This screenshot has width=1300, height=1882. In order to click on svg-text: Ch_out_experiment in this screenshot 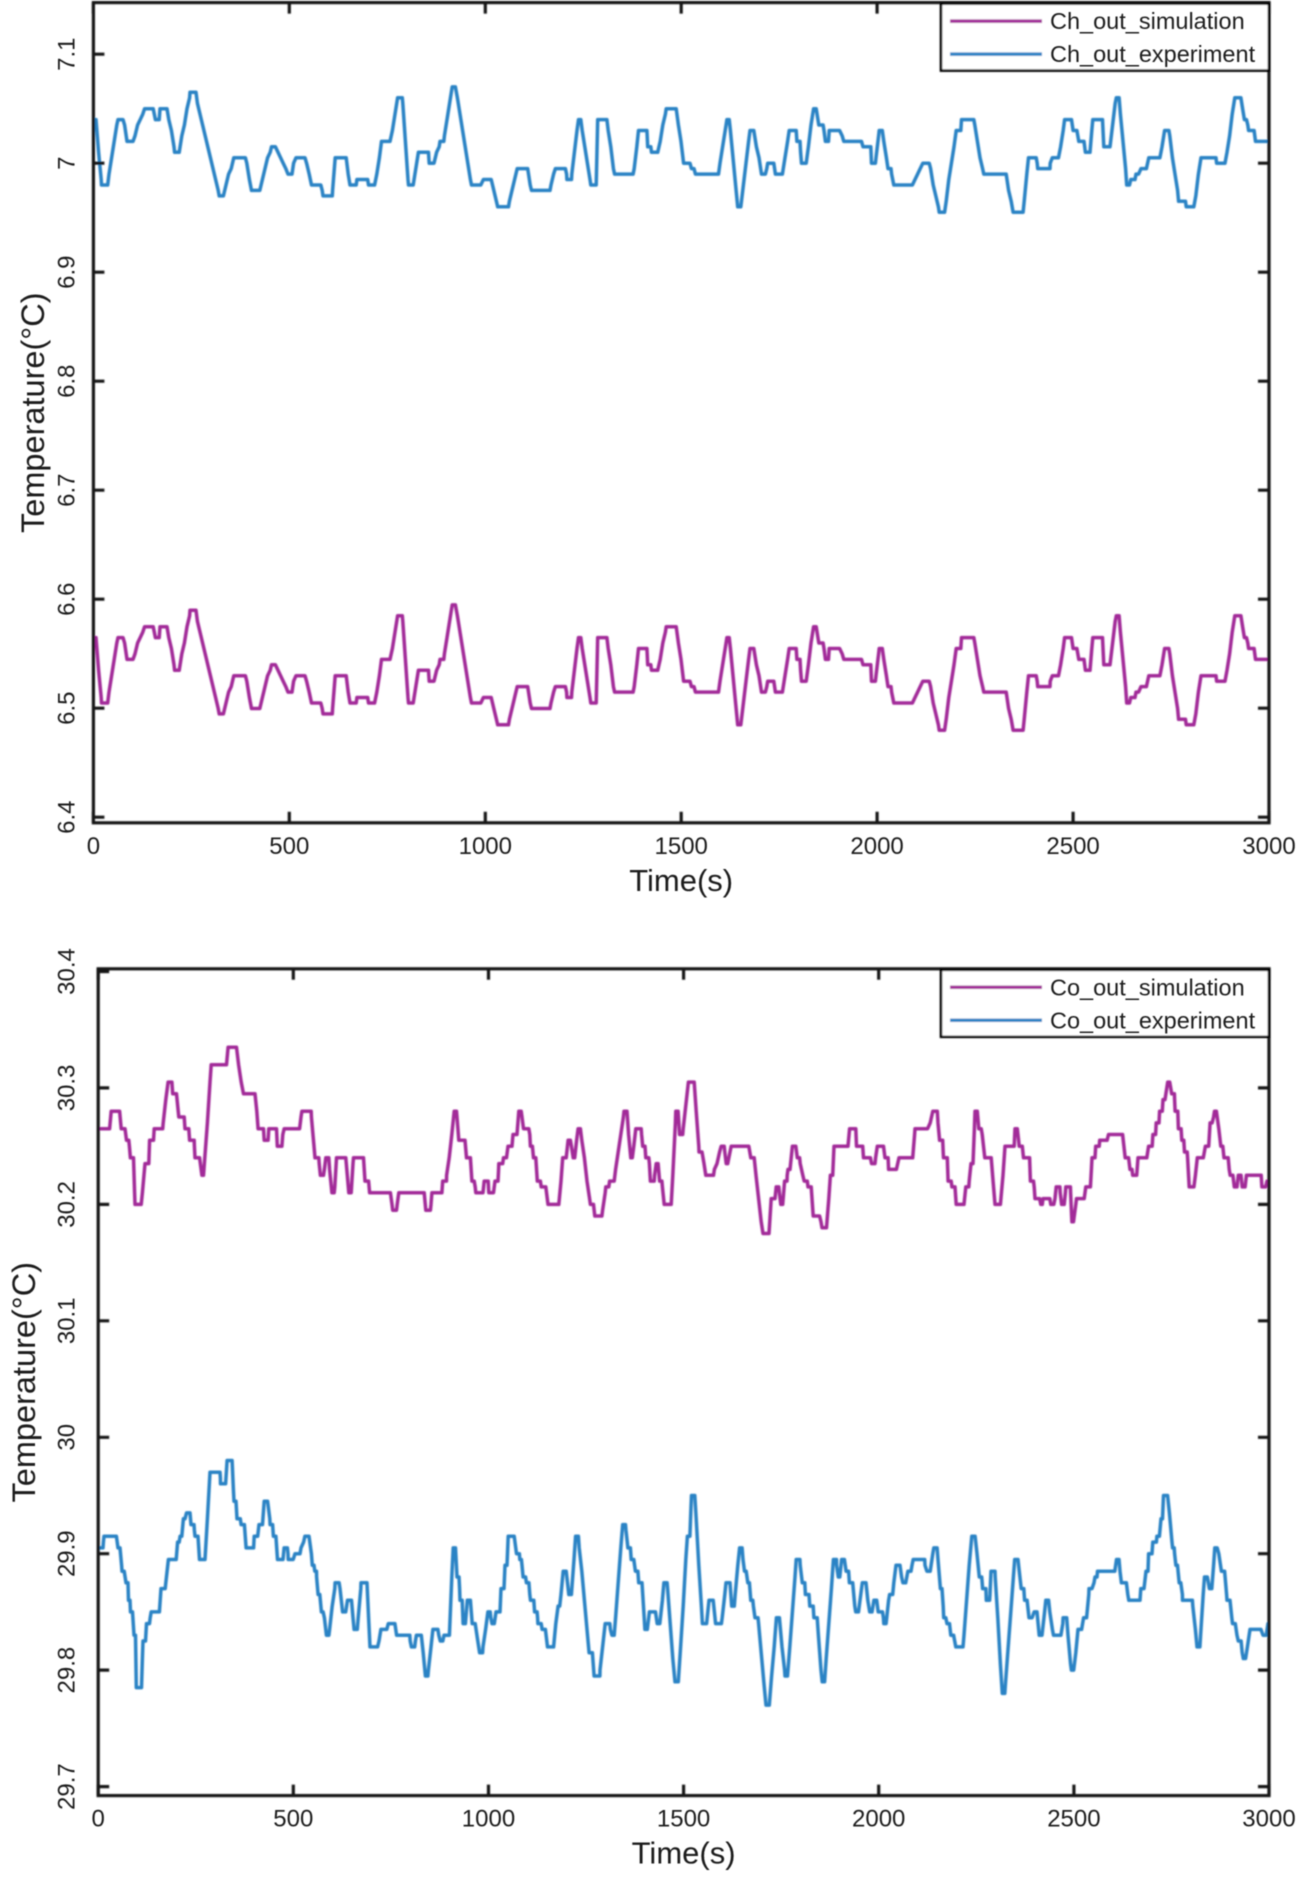, I will do `click(1153, 54)`.